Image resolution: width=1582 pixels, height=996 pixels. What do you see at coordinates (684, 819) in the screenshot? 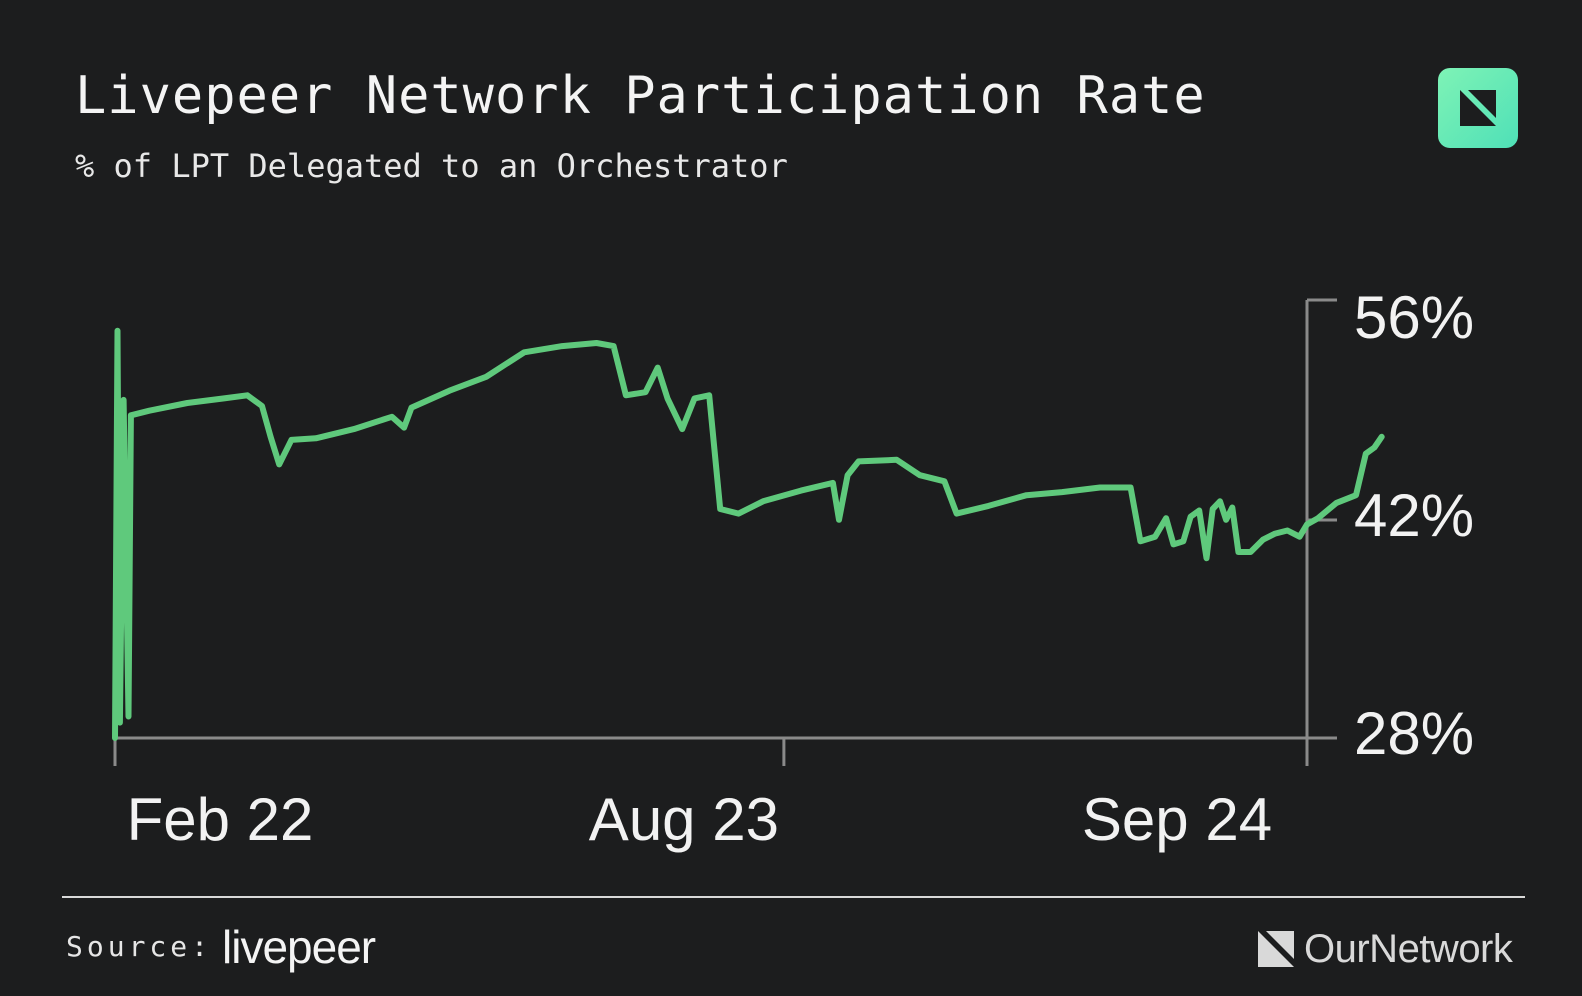
I see `x-tick-label: Aug 23` at bounding box center [684, 819].